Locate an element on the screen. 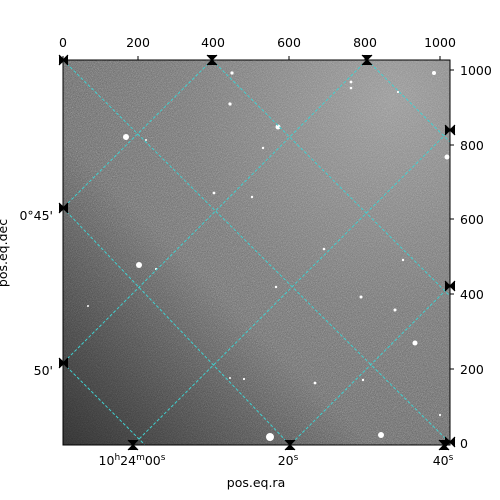 The width and height of the screenshot is (500, 500). ra-tick-label: 20s is located at coordinates (288, 460).